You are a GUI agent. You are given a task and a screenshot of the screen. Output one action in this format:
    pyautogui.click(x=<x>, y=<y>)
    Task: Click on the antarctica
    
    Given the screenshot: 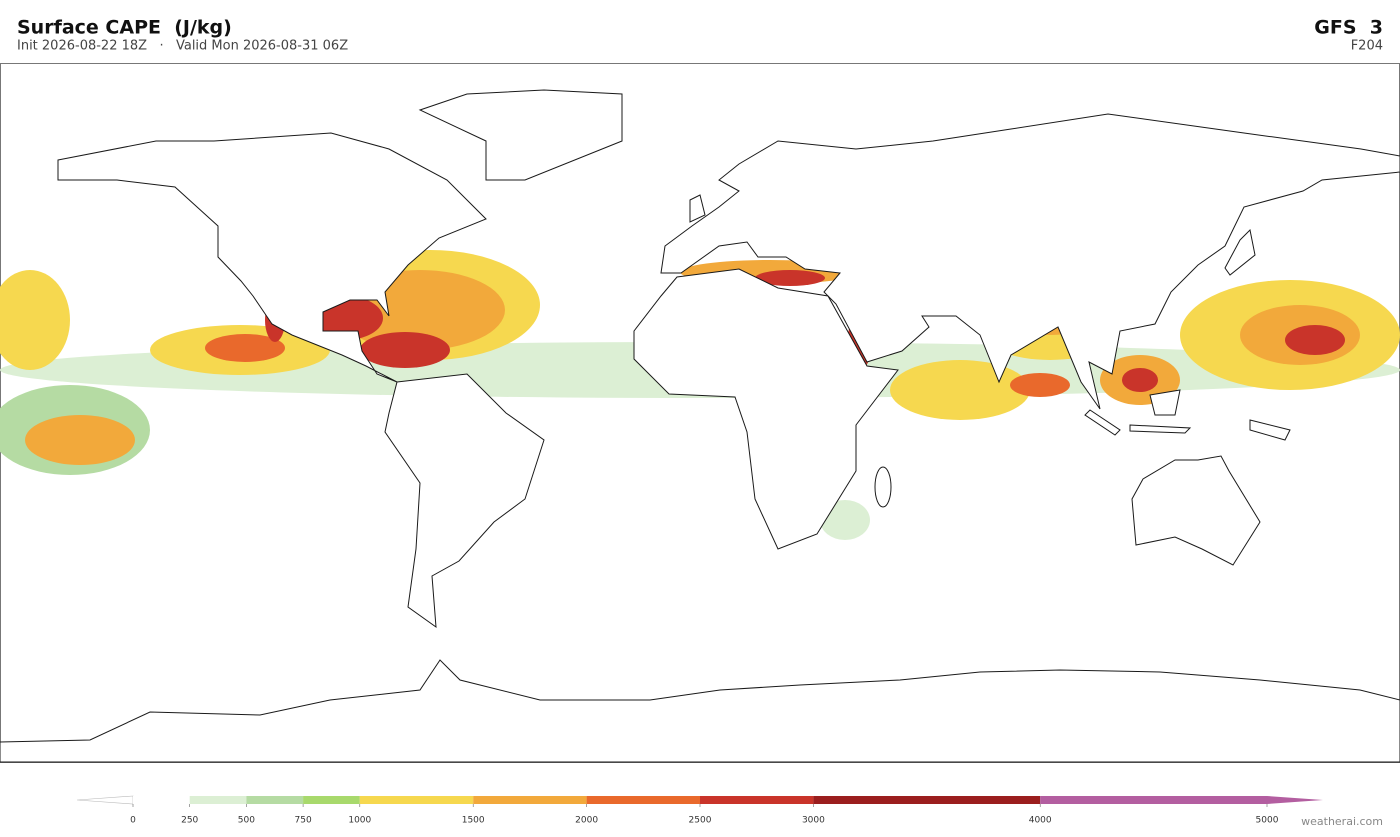 What is the action you would take?
    pyautogui.click(x=700, y=711)
    